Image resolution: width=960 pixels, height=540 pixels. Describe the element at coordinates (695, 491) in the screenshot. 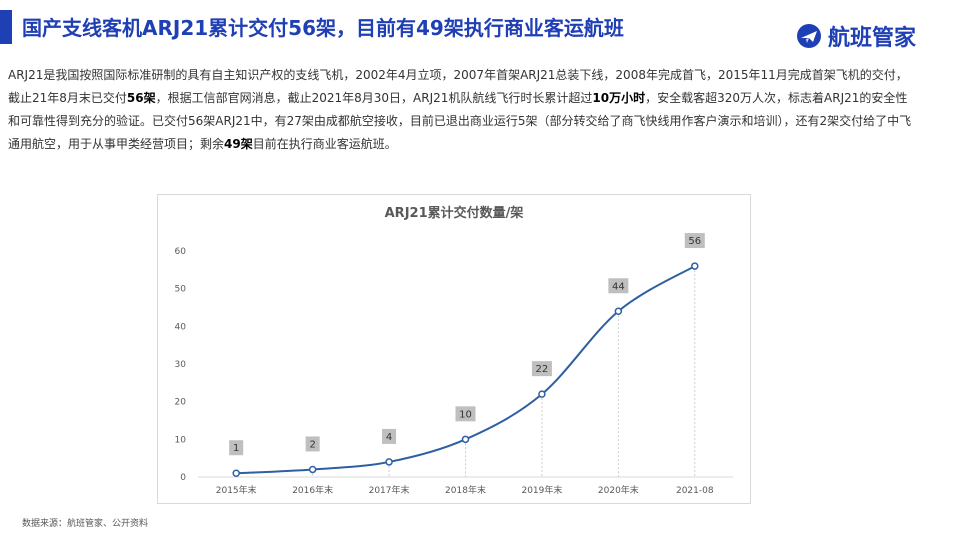

I see `x-tick-label: 2021-08` at that location.